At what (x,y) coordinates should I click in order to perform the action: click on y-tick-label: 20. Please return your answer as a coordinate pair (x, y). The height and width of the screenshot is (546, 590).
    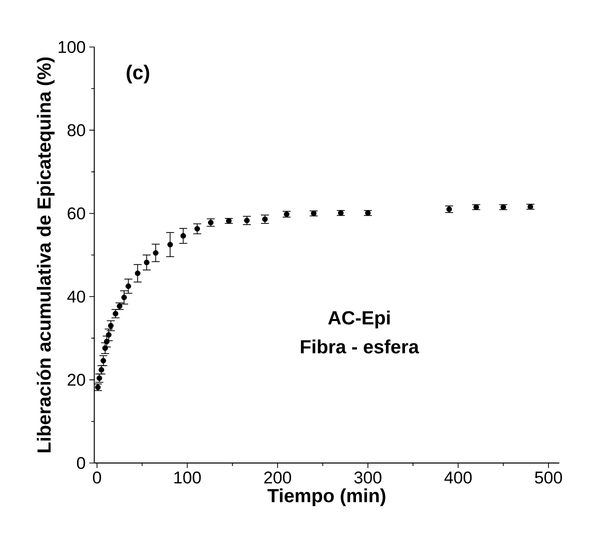
    Looking at the image, I should click on (77, 380).